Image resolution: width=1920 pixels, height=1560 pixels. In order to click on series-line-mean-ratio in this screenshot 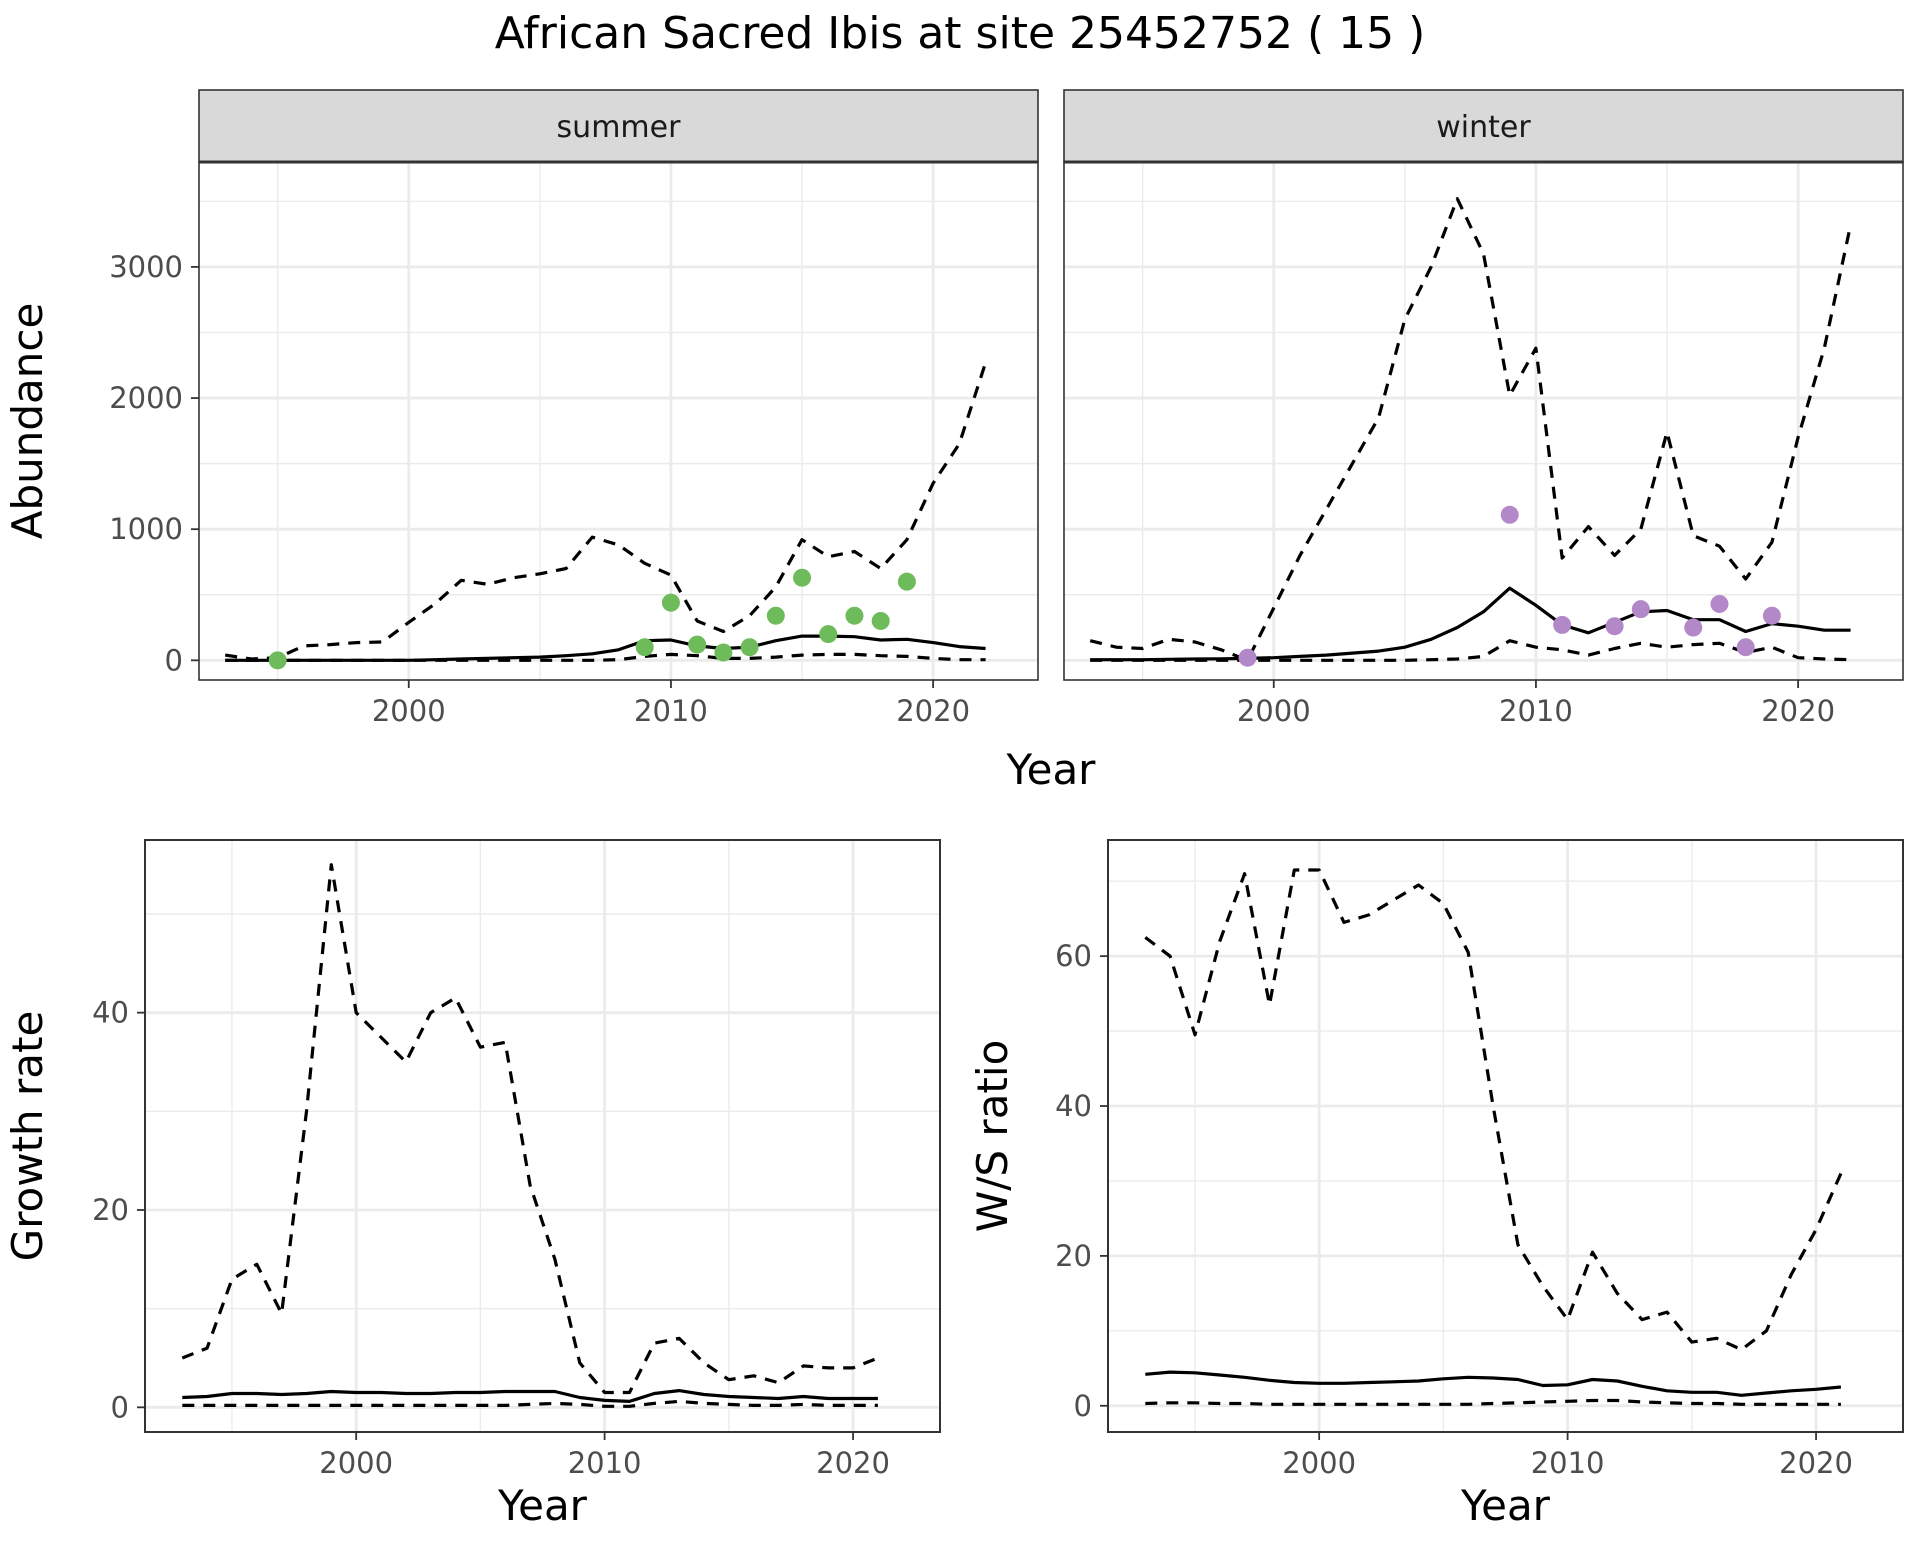, I will do `click(1493, 1383)`.